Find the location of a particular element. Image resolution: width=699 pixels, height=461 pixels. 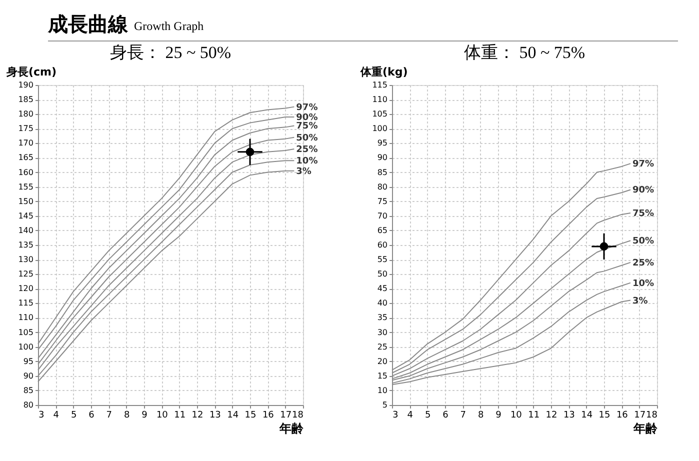

y-tick-label: 160 is located at coordinates (26, 172).